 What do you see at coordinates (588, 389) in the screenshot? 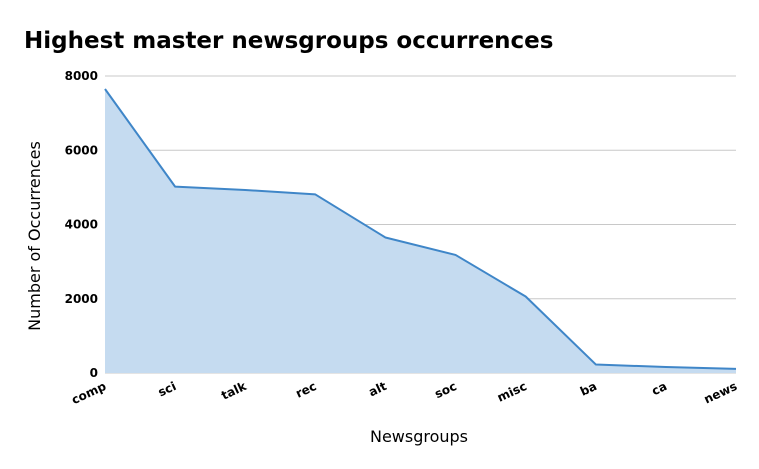
I see `x-tick-label: ba` at bounding box center [588, 389].